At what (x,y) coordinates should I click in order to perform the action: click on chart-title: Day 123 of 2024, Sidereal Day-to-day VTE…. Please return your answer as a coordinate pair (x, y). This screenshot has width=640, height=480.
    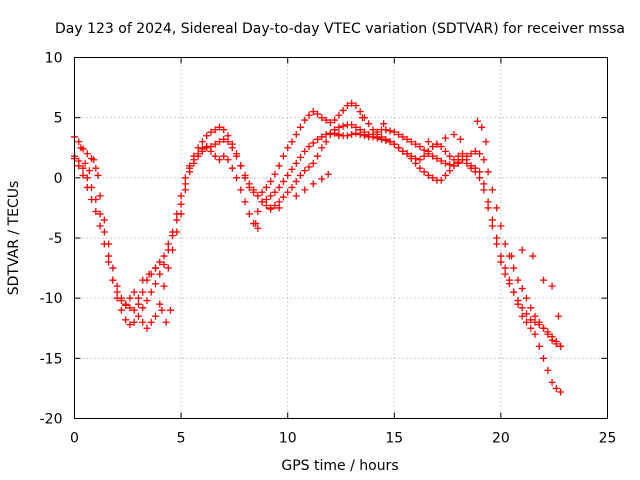
    Looking at the image, I should click on (340, 29).